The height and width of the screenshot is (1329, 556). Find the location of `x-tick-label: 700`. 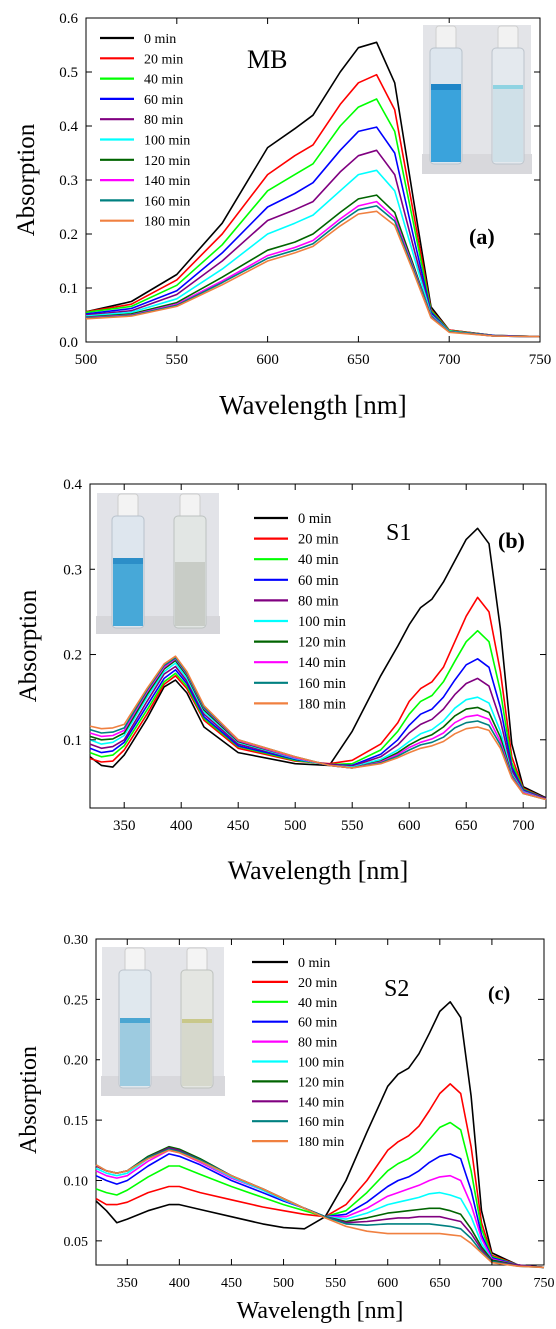

x-tick-label: 700 is located at coordinates (491, 1283).